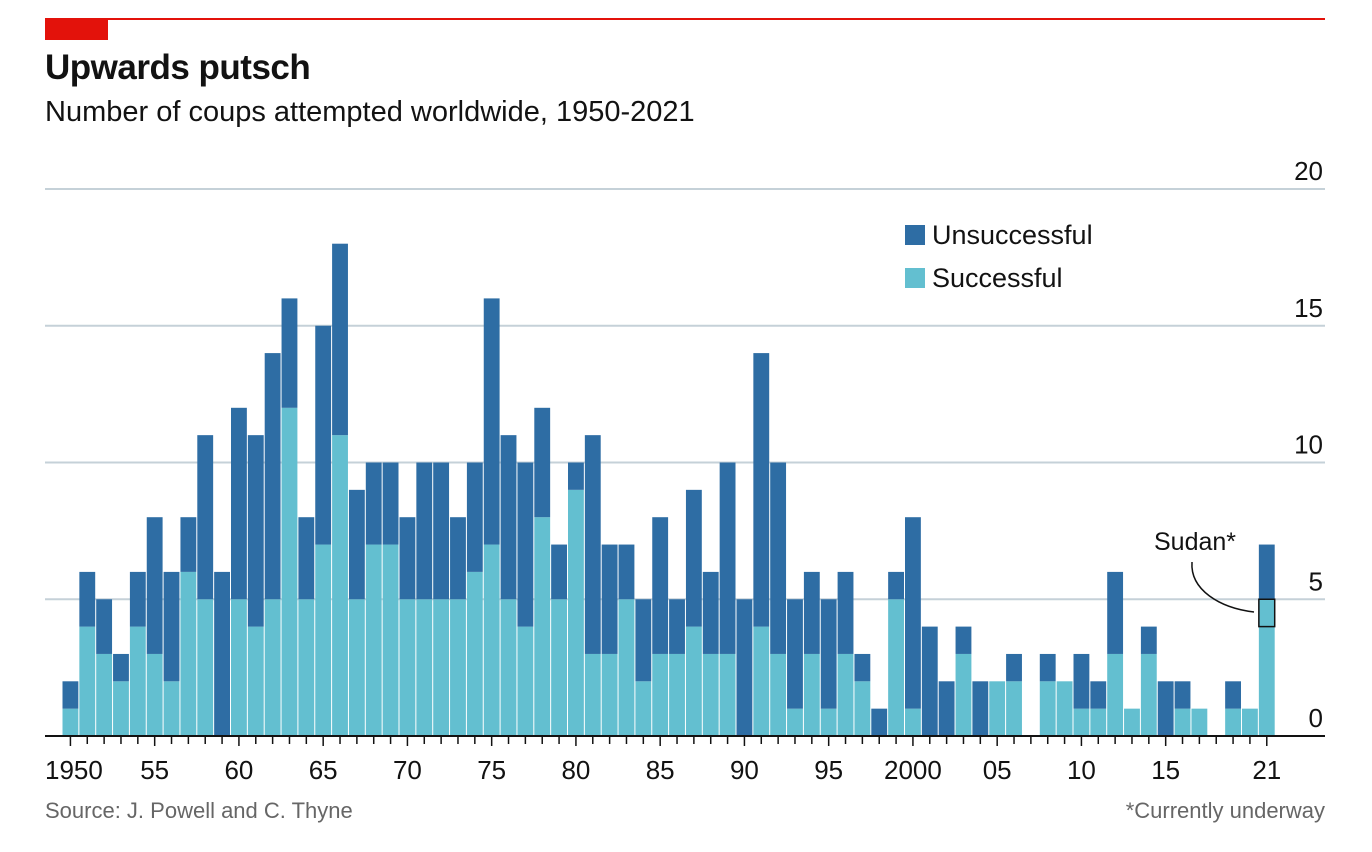 Image resolution: width=1372 pixels, height=852 pixels. What do you see at coordinates (121, 708) in the screenshot?
I see `bar-successful-1953` at bounding box center [121, 708].